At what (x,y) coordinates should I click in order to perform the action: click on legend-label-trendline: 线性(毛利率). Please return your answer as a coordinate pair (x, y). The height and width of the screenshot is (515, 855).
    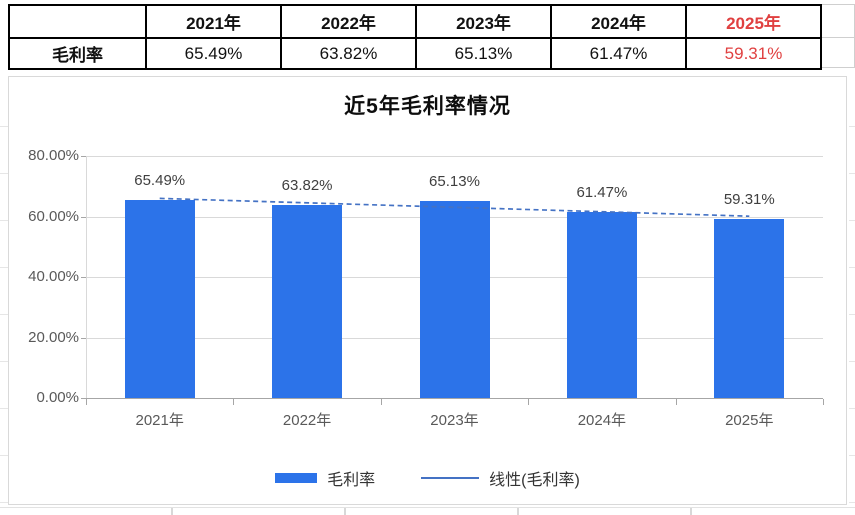
    Looking at the image, I should click on (534, 480).